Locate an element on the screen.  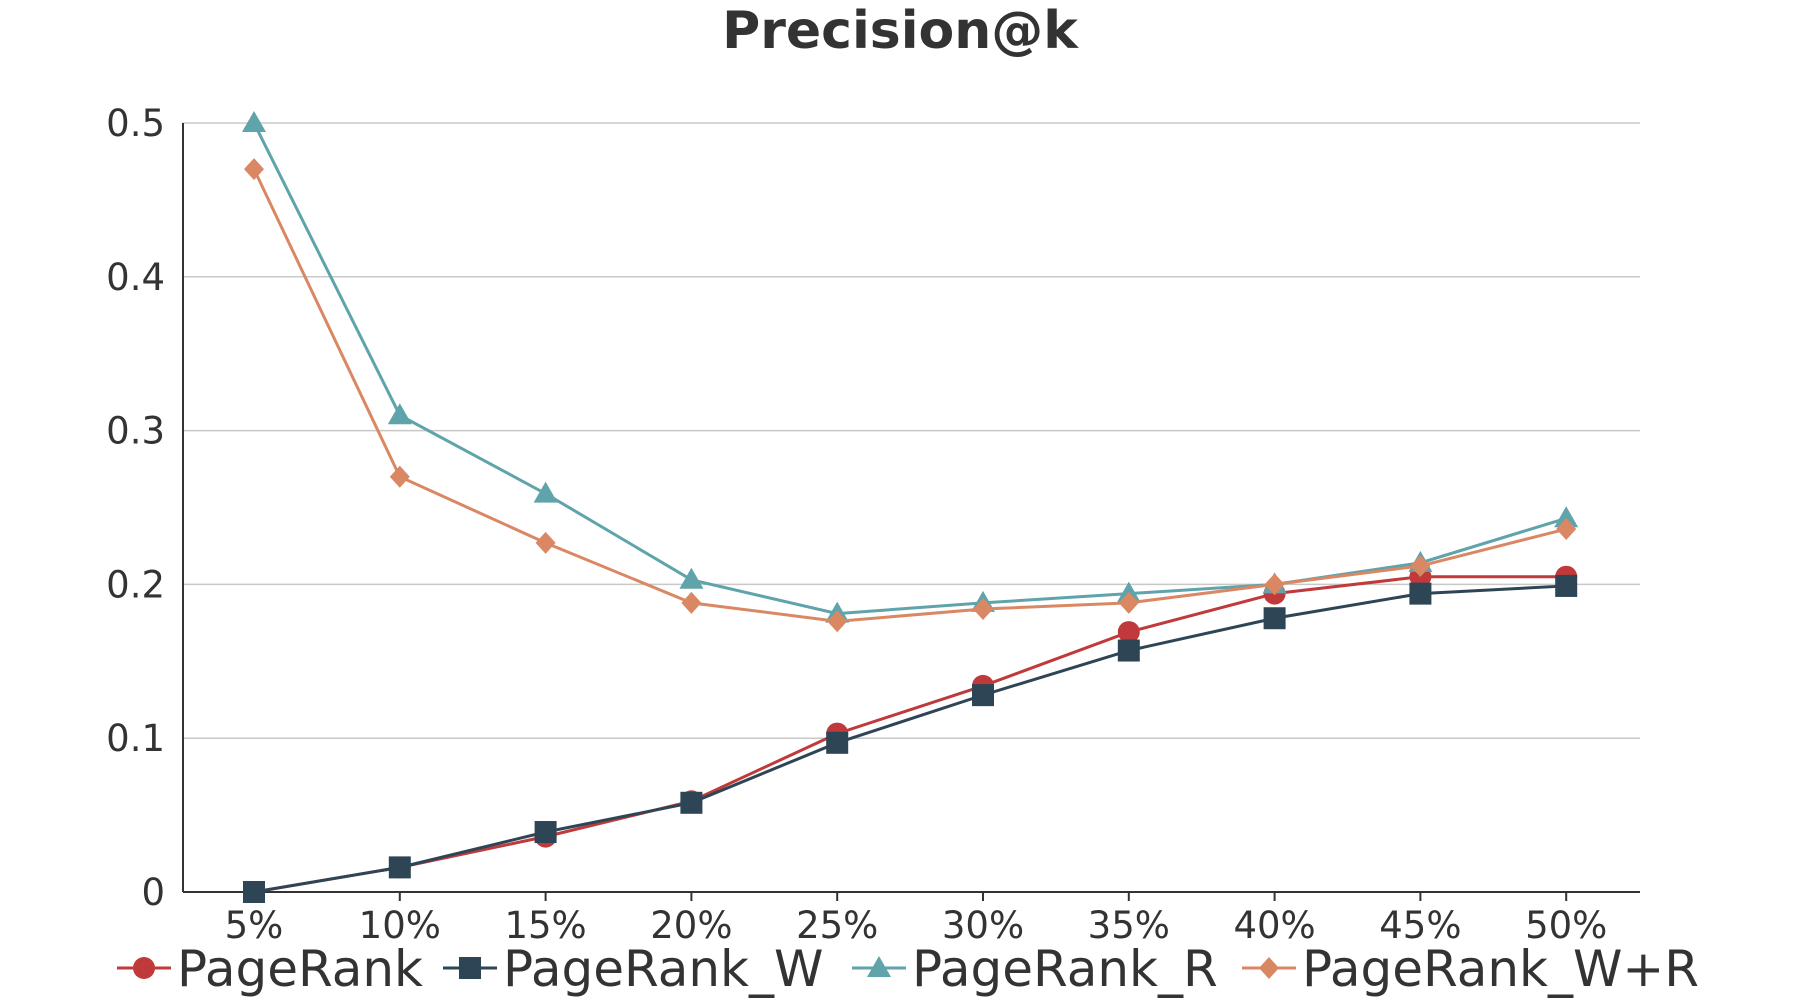
x-tick-label: 50% is located at coordinates (1566, 925).